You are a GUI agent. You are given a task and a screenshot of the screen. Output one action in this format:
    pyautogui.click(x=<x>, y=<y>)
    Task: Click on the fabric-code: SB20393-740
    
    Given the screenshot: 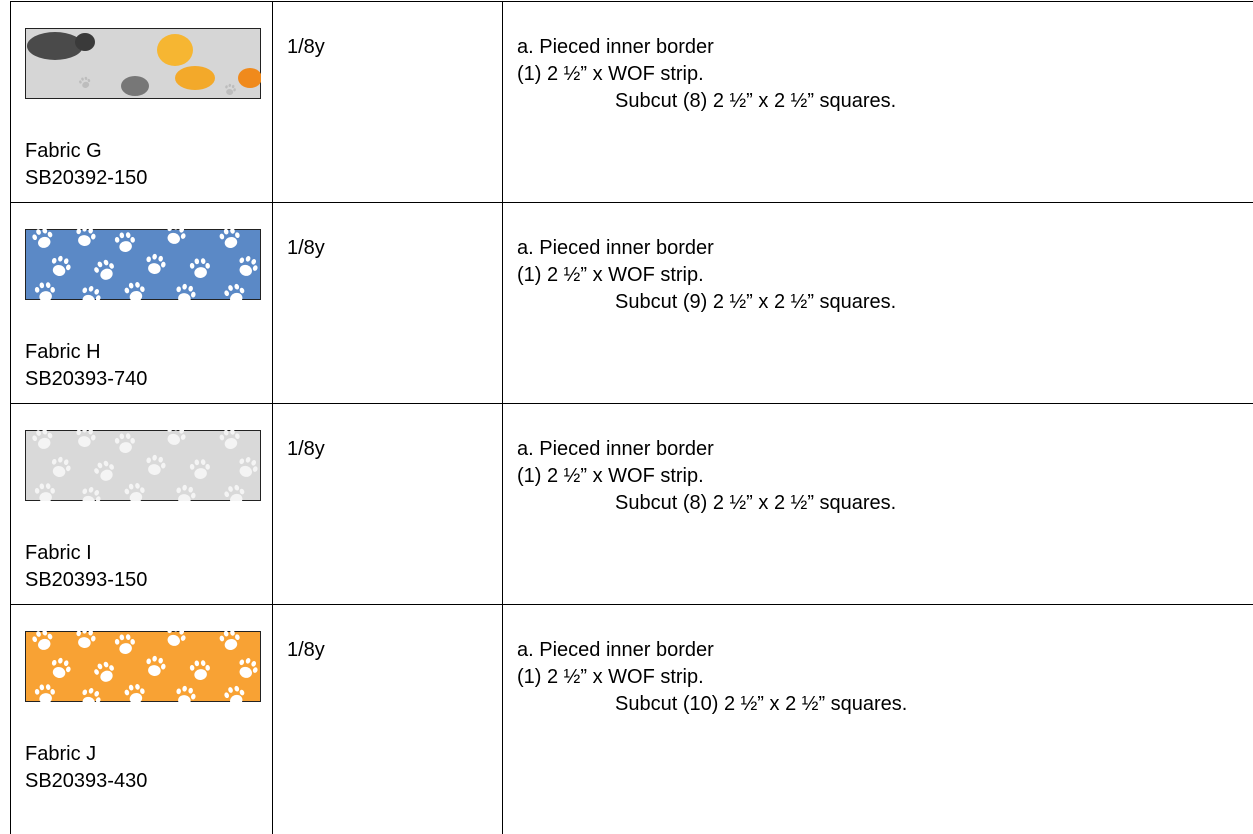 What is the action you would take?
    pyautogui.click(x=86, y=379)
    